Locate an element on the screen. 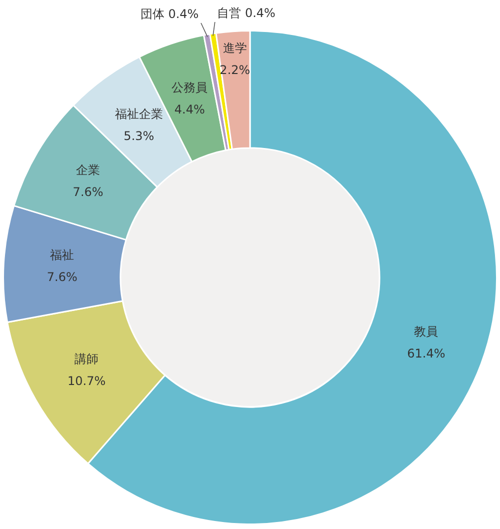 The width and height of the screenshot is (500, 529). slice-label: 団体 0.4% is located at coordinates (169, 13).